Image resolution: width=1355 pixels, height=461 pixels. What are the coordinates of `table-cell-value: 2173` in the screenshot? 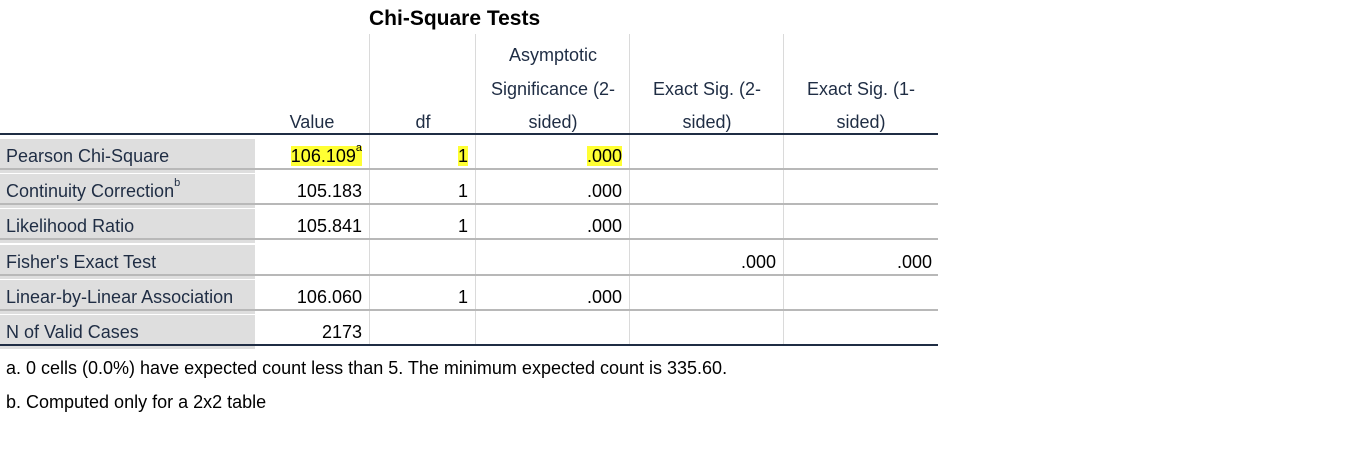 It's located at (341, 332).